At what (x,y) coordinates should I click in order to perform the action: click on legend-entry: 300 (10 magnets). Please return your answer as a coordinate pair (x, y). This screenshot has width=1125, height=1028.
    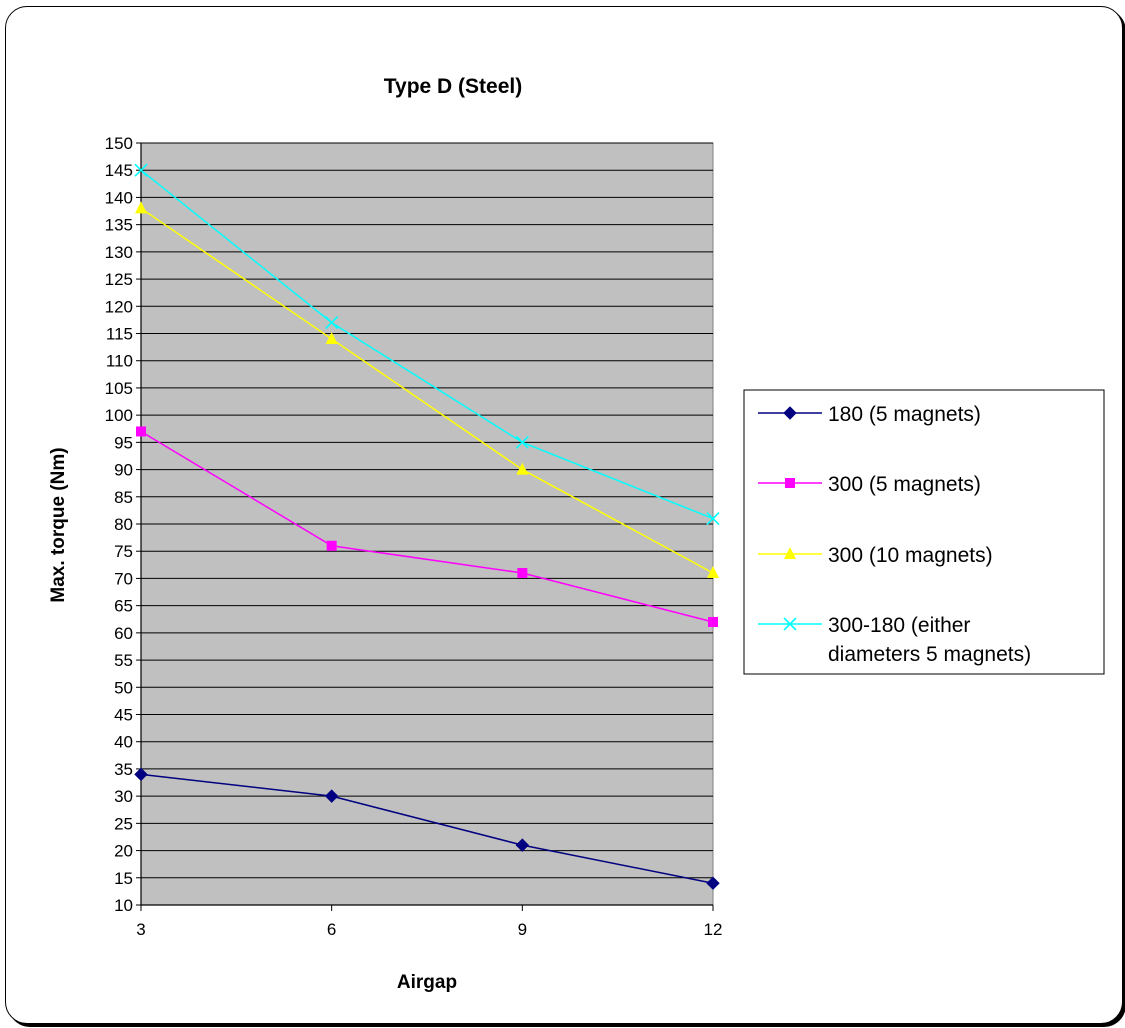
    Looking at the image, I should click on (875, 555).